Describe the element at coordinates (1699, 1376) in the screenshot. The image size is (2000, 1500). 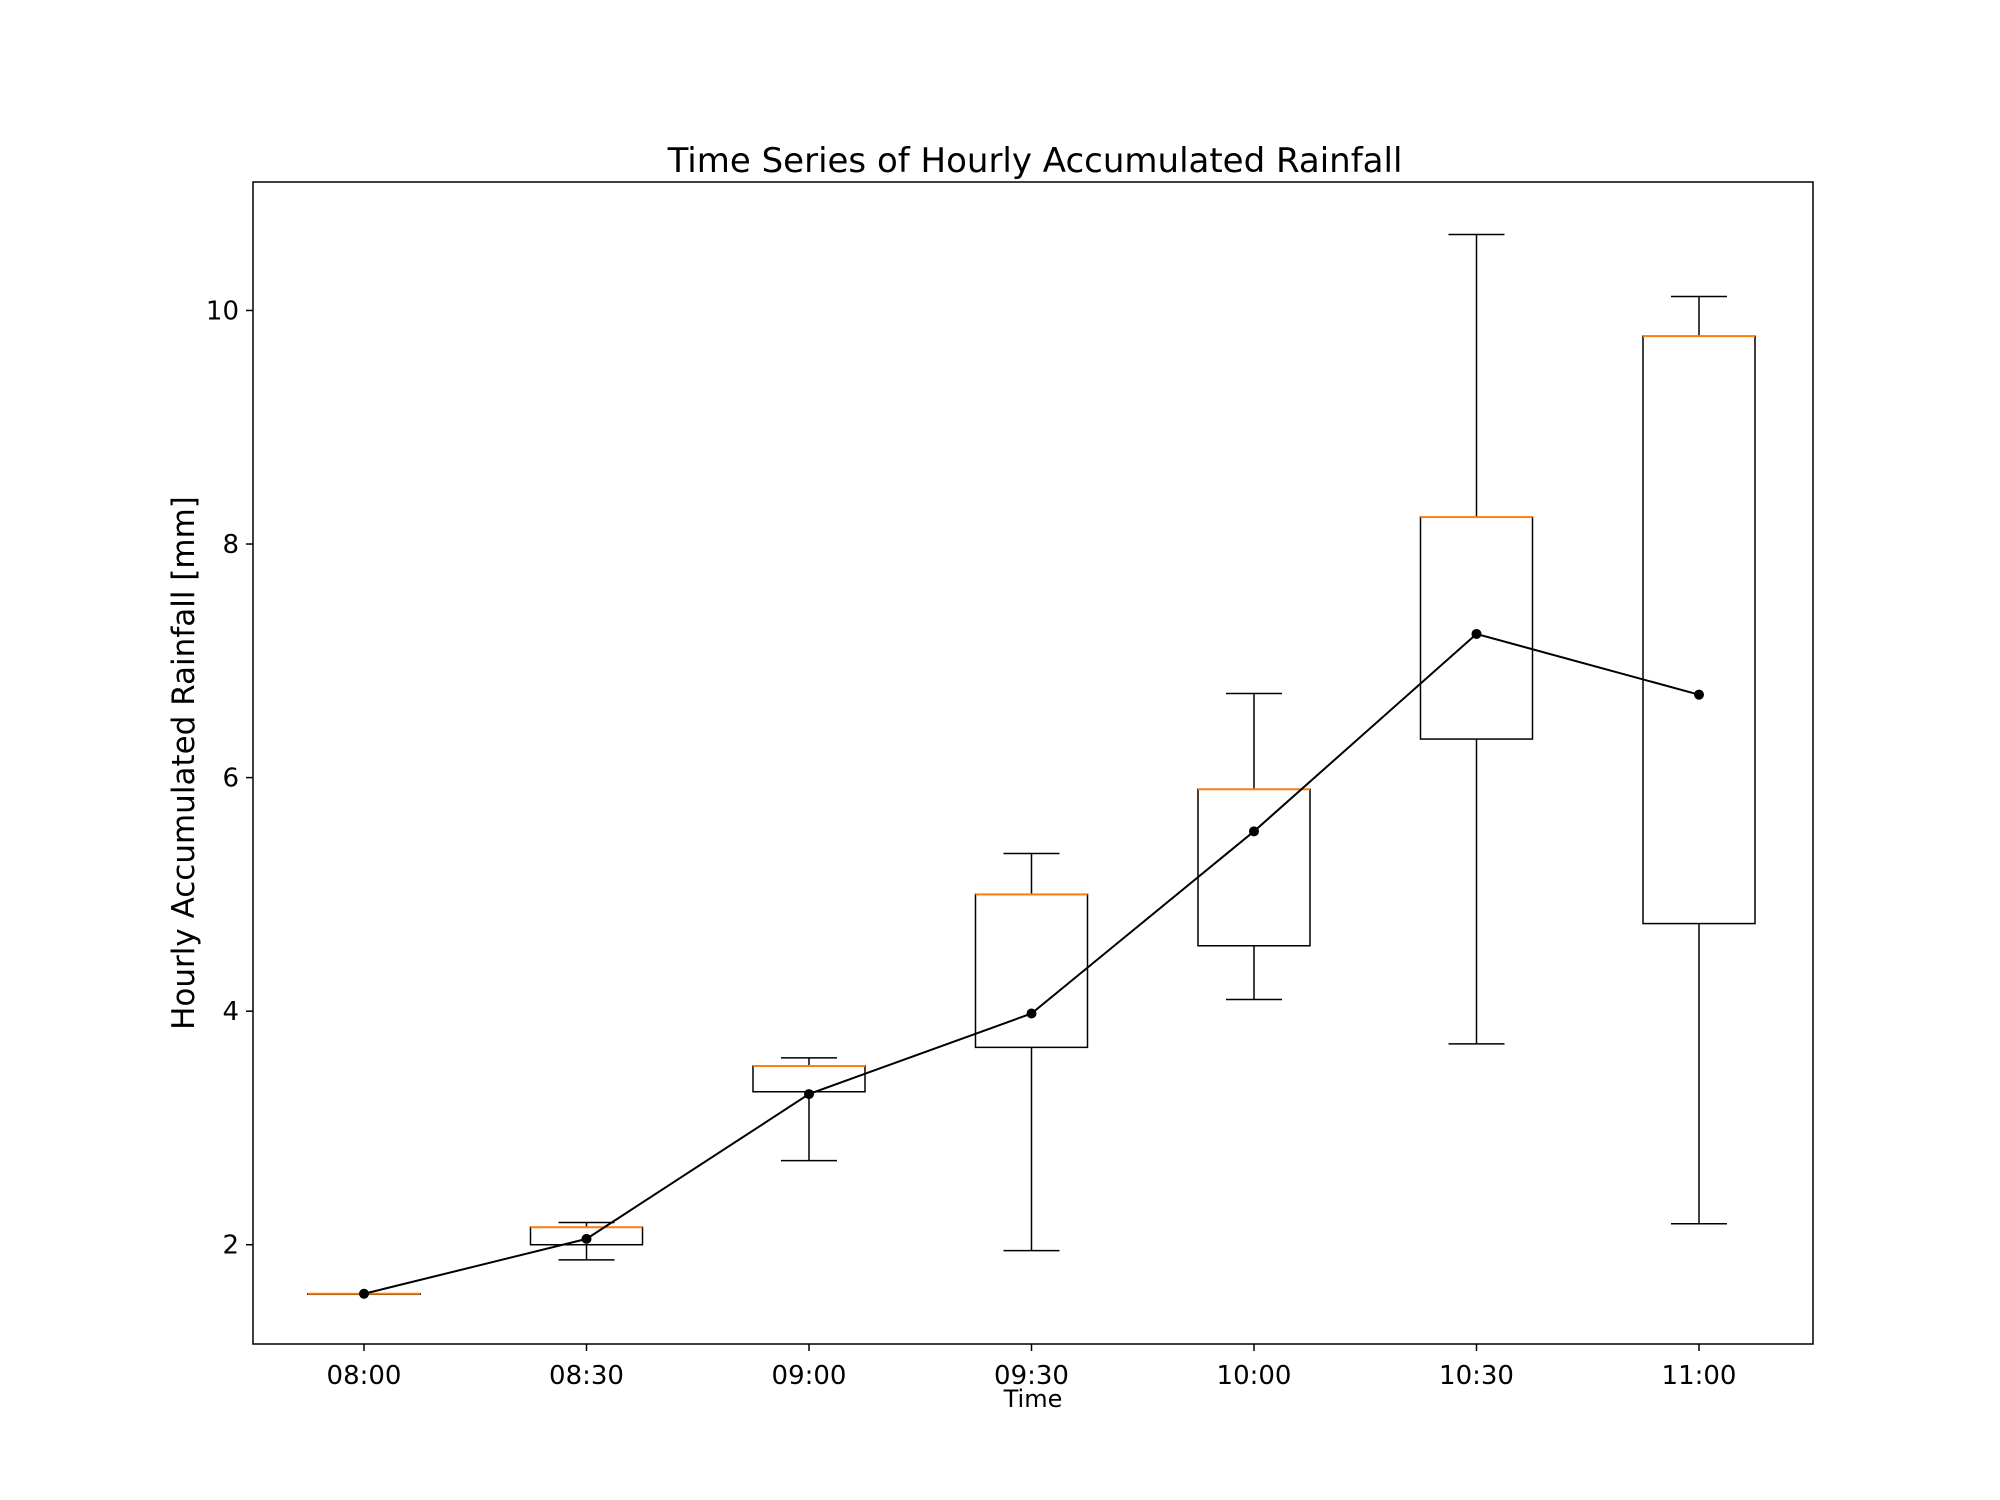
I see `x-tick-label: 11:00` at that location.